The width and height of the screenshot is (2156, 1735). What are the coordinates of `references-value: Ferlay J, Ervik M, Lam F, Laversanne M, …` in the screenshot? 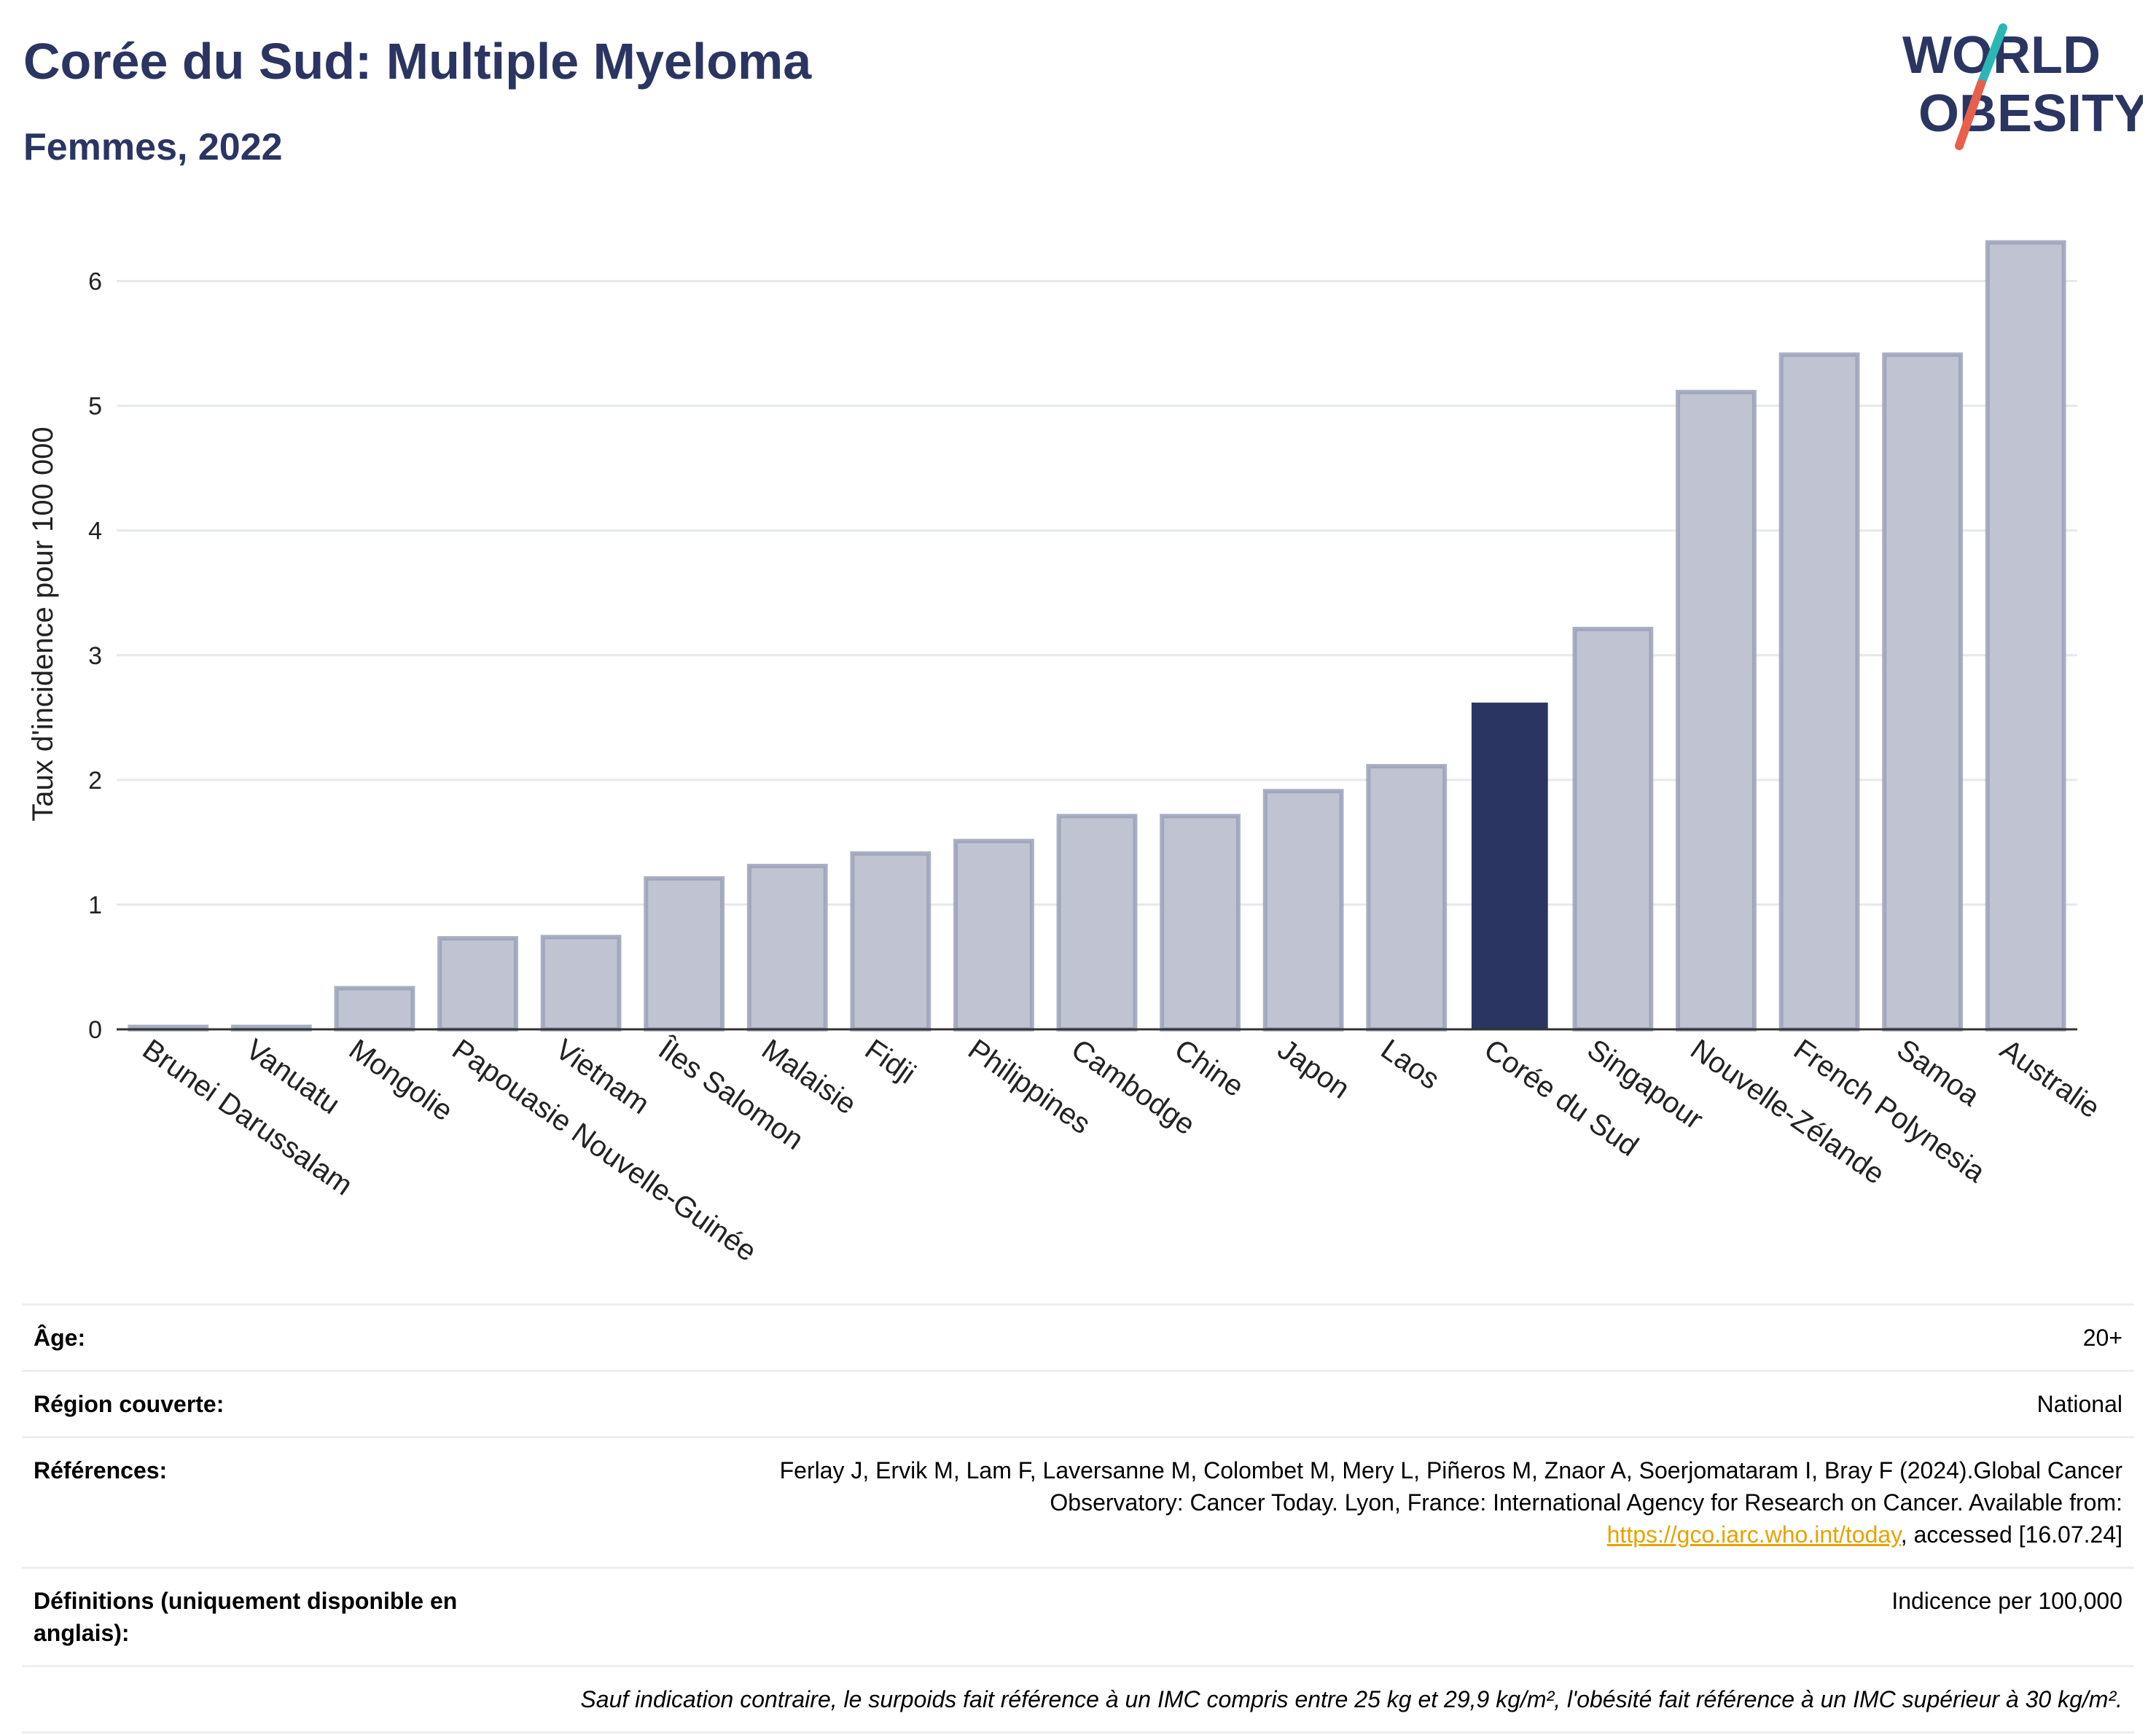 It's located at (1325, 1502).